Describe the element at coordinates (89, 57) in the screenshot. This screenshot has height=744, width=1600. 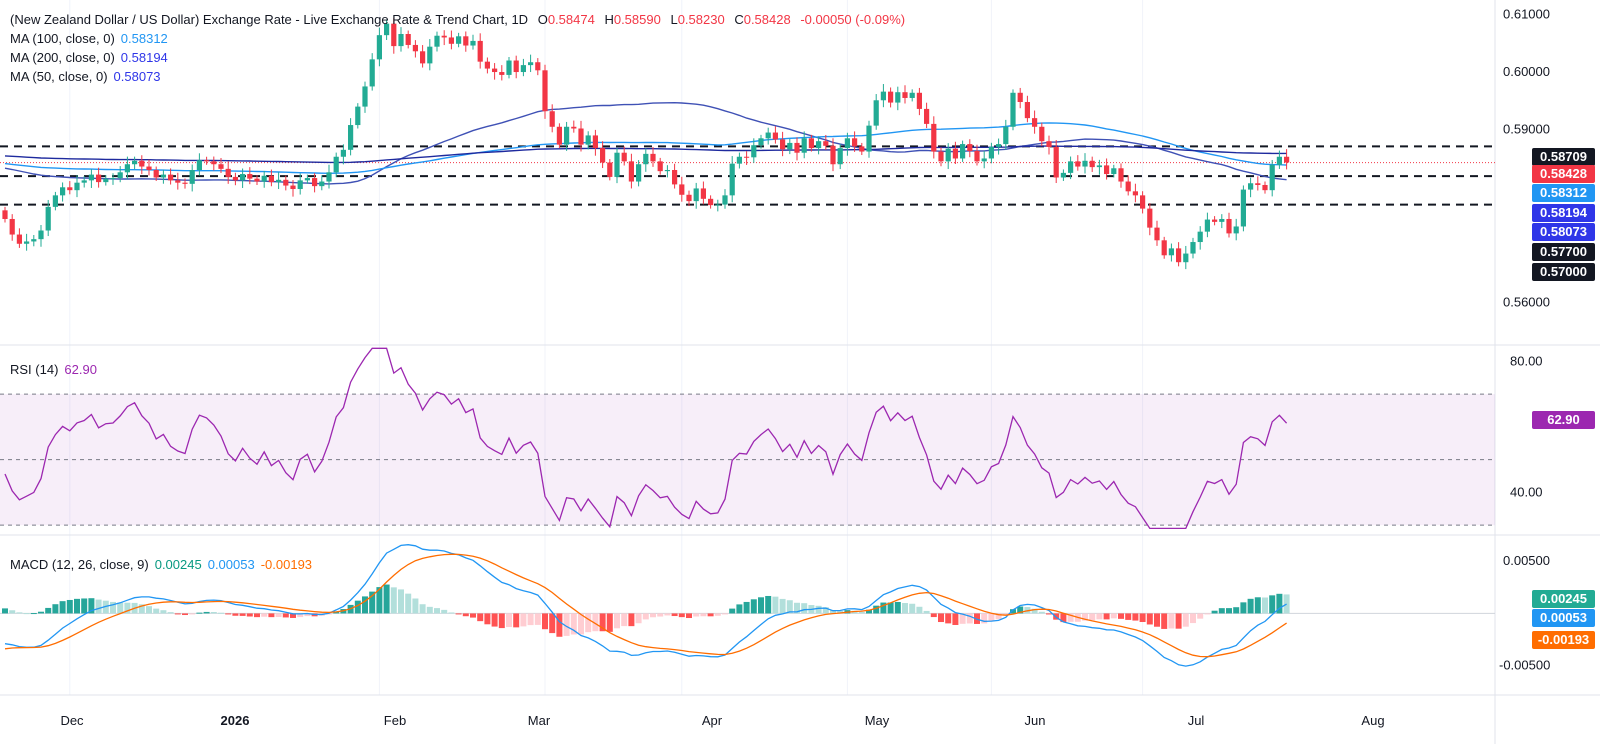
I see `ma200-legend: MA (200, close, 0) 0.58194` at that location.